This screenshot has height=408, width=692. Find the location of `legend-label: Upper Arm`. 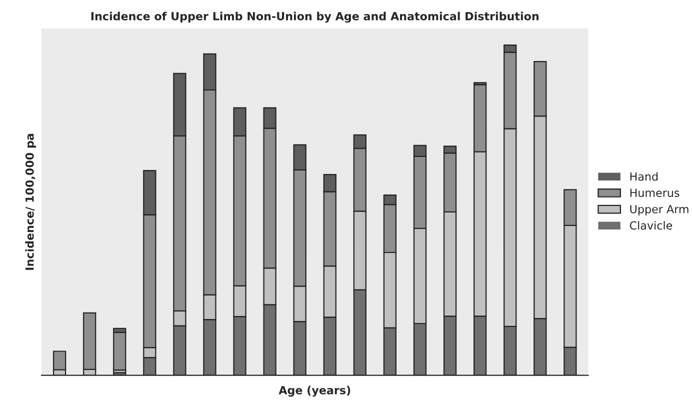

legend-label: Upper Arm is located at coordinates (659, 210).